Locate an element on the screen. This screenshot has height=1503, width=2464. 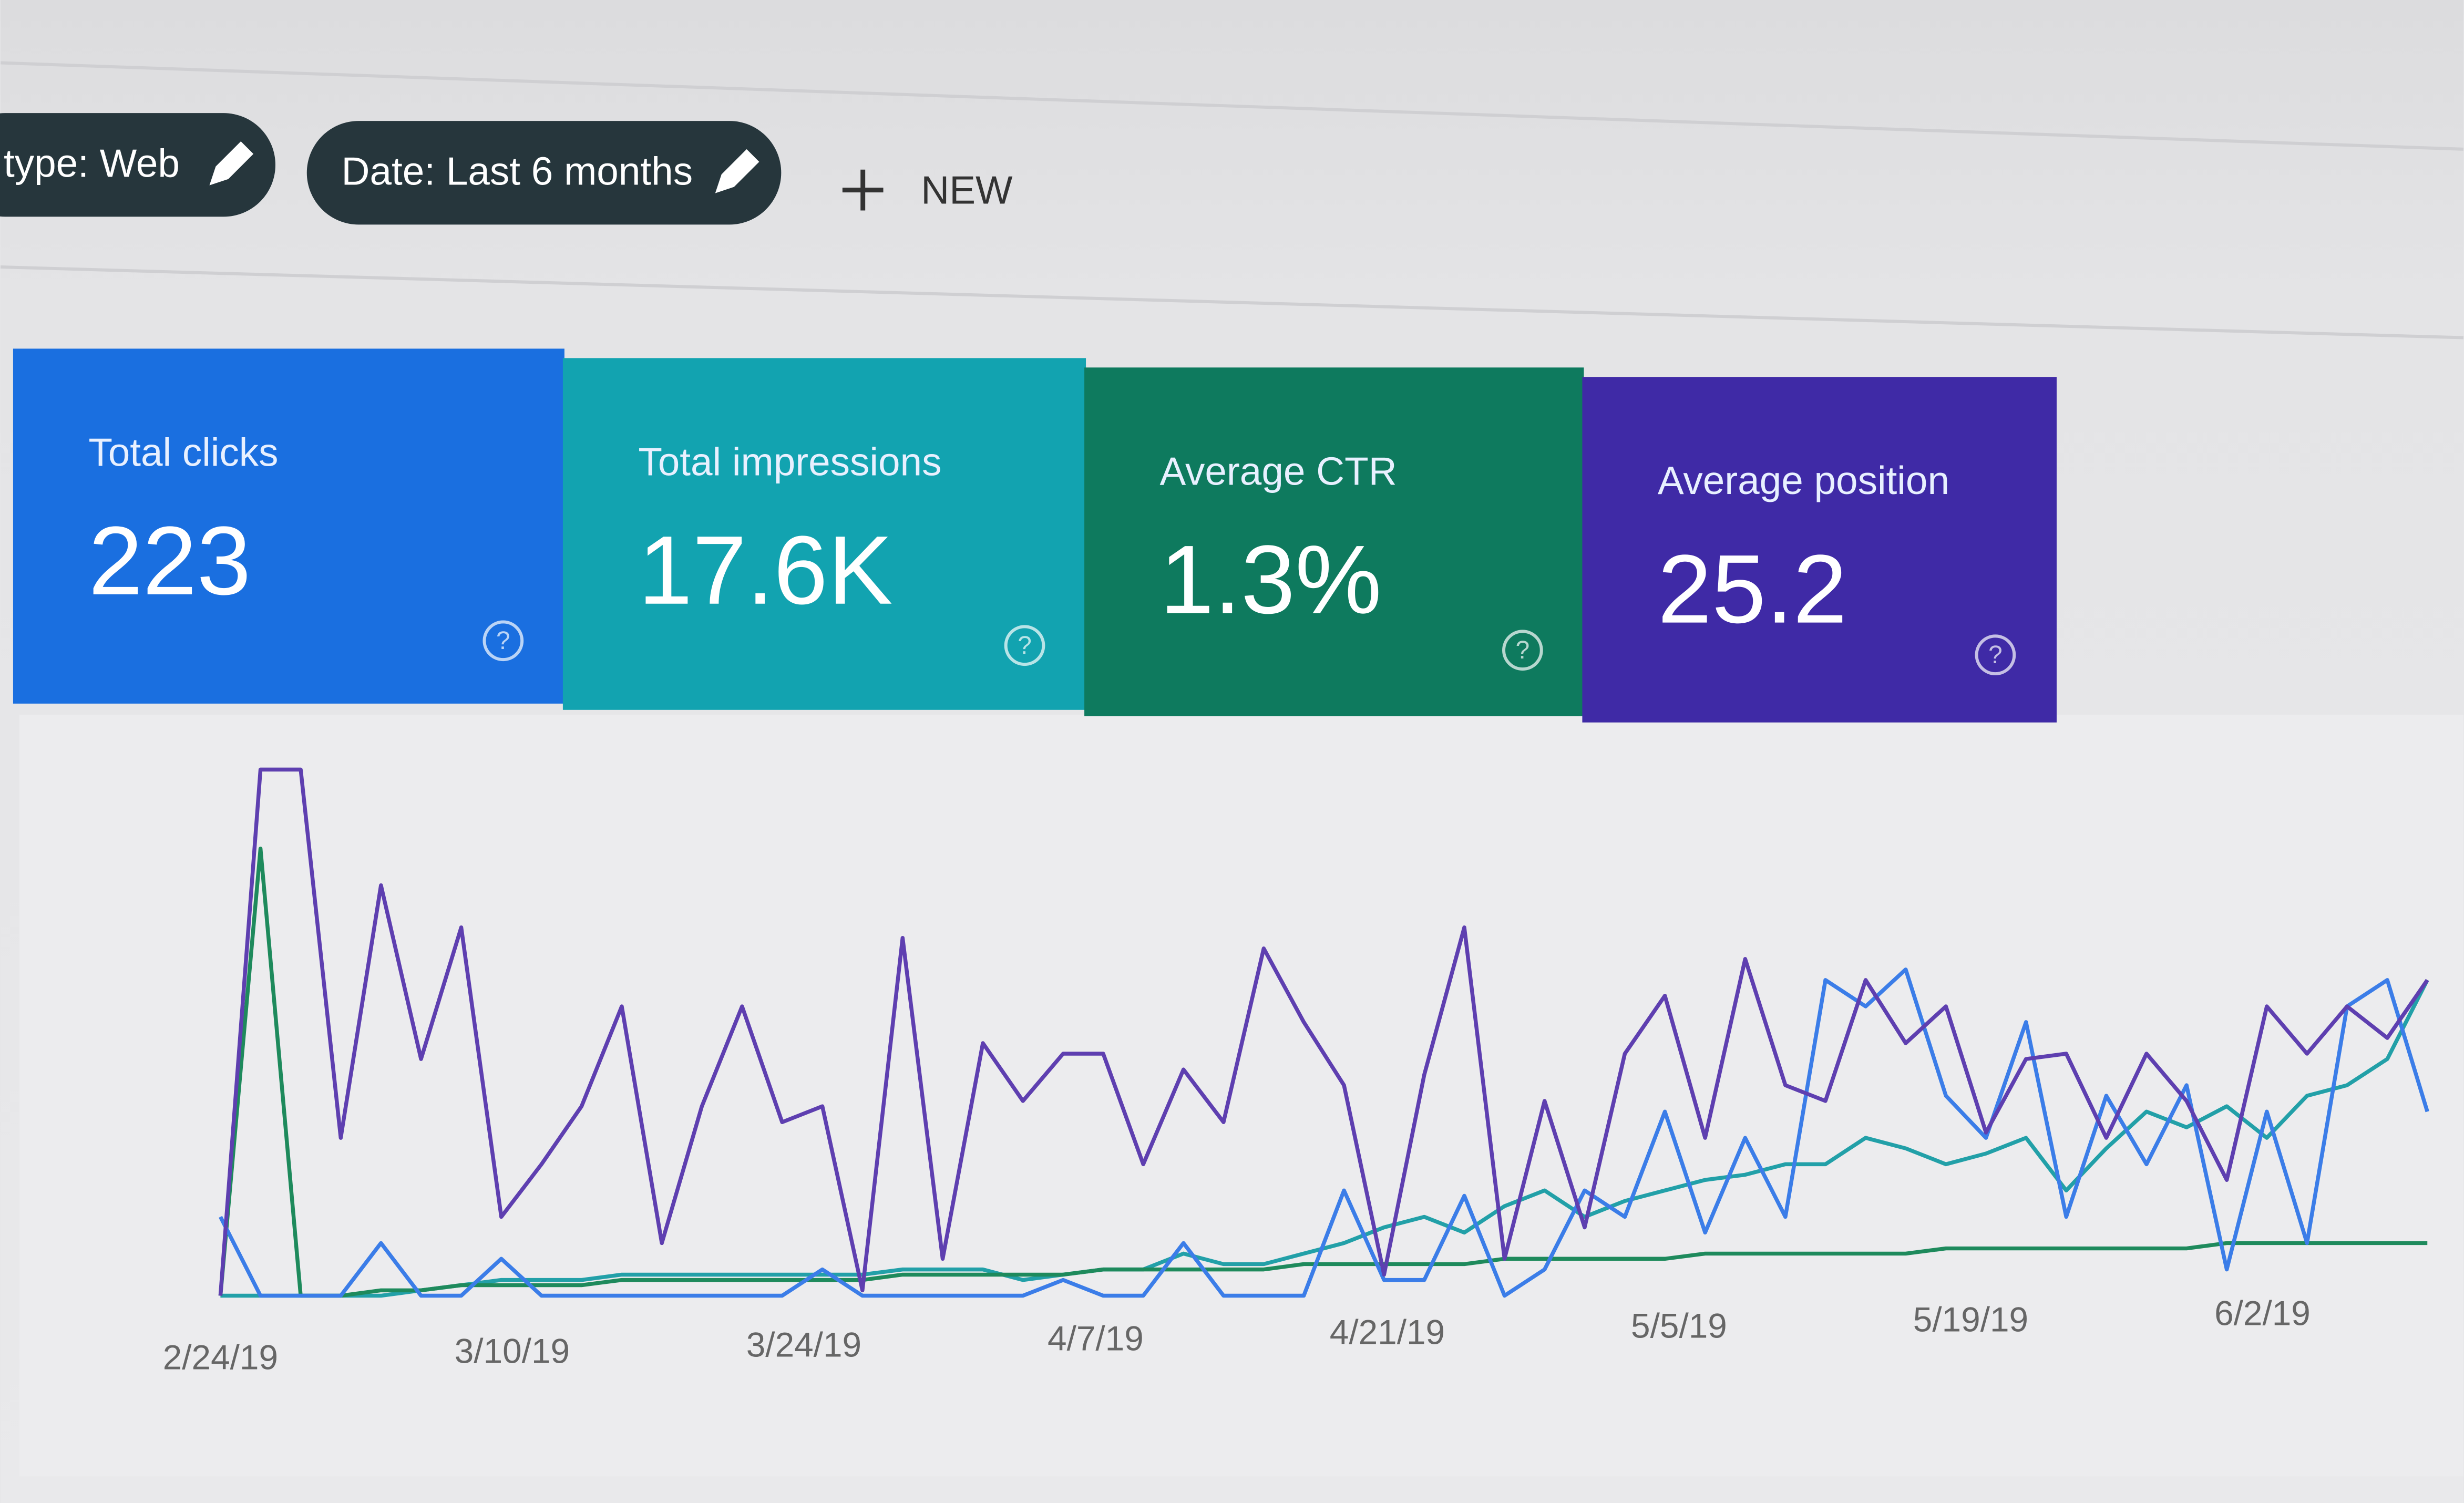
filter-chip-label: Date: Last 6 months is located at coordinates (517, 171).